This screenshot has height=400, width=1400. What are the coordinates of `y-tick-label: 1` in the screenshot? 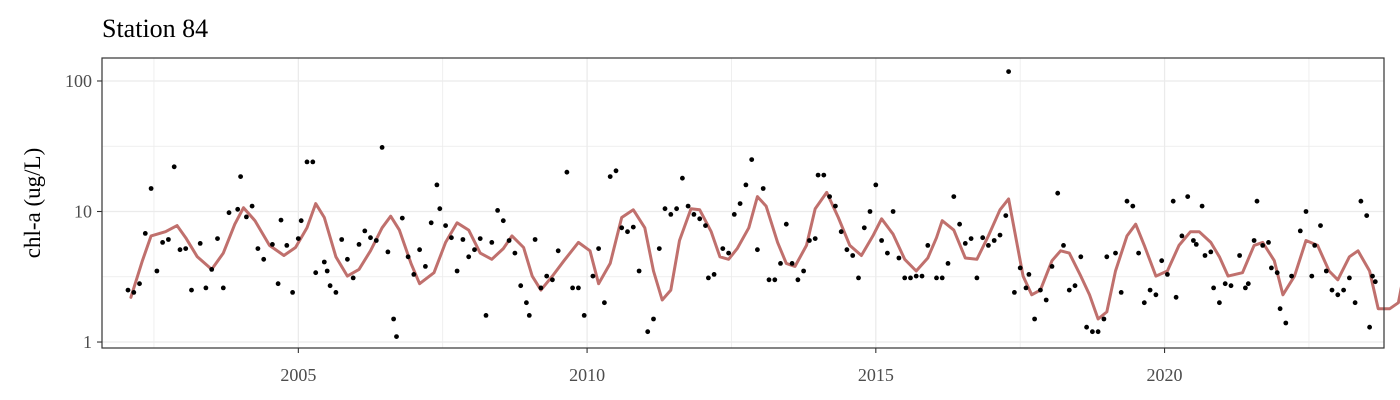 It's located at (87, 342).